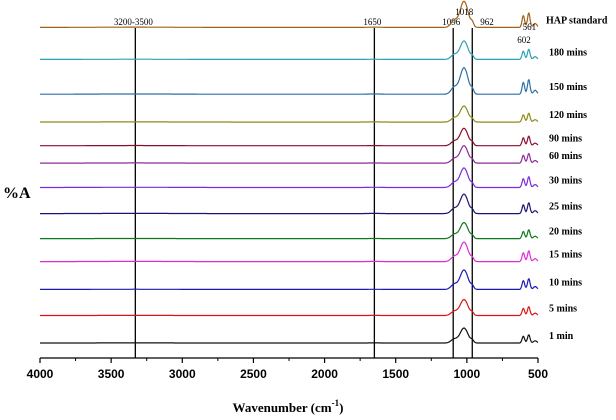  I want to click on series-label: 60 mins, so click(565, 156).